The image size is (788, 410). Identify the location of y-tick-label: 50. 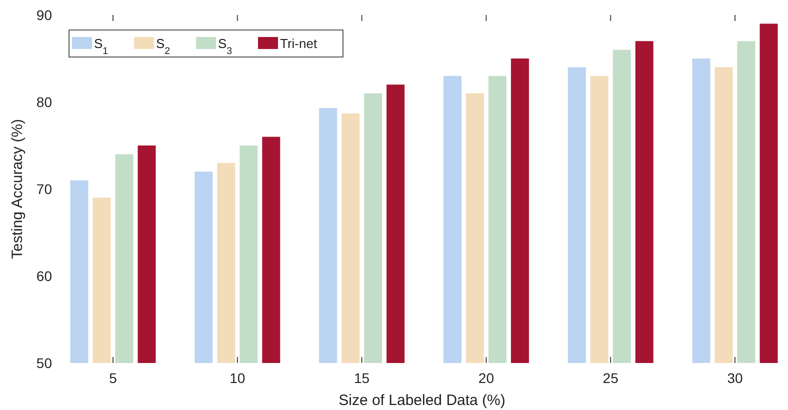
(44, 362).